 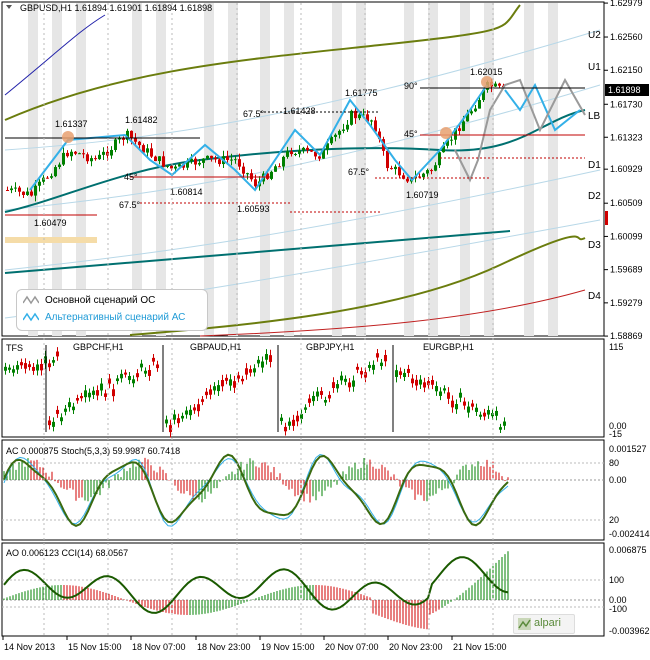 I want to click on time-tick-label: 18 Nov 23:00, so click(x=224, y=647).